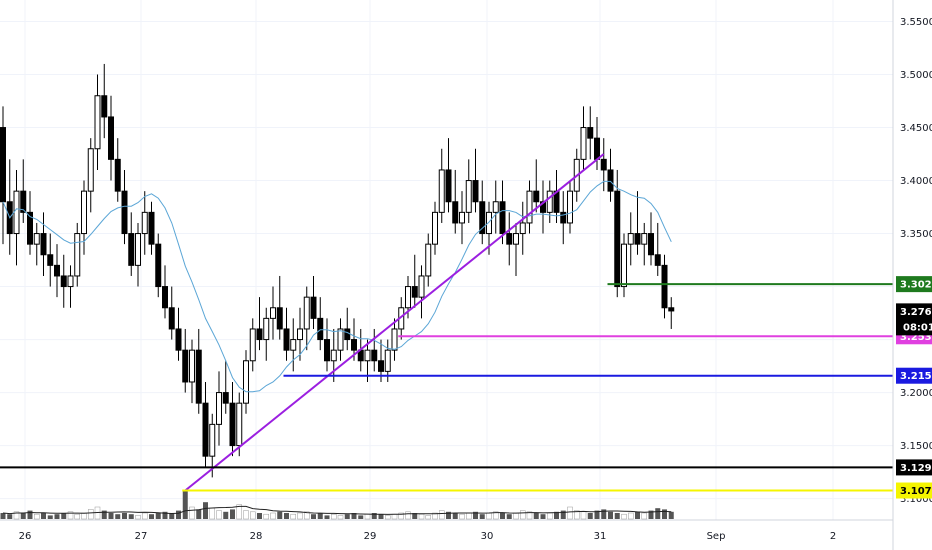 The width and height of the screenshot is (932, 550). Describe the element at coordinates (428, 536) in the screenshot. I see `time-axis: 26 27 28 29 30 31 Sep 2` at that location.